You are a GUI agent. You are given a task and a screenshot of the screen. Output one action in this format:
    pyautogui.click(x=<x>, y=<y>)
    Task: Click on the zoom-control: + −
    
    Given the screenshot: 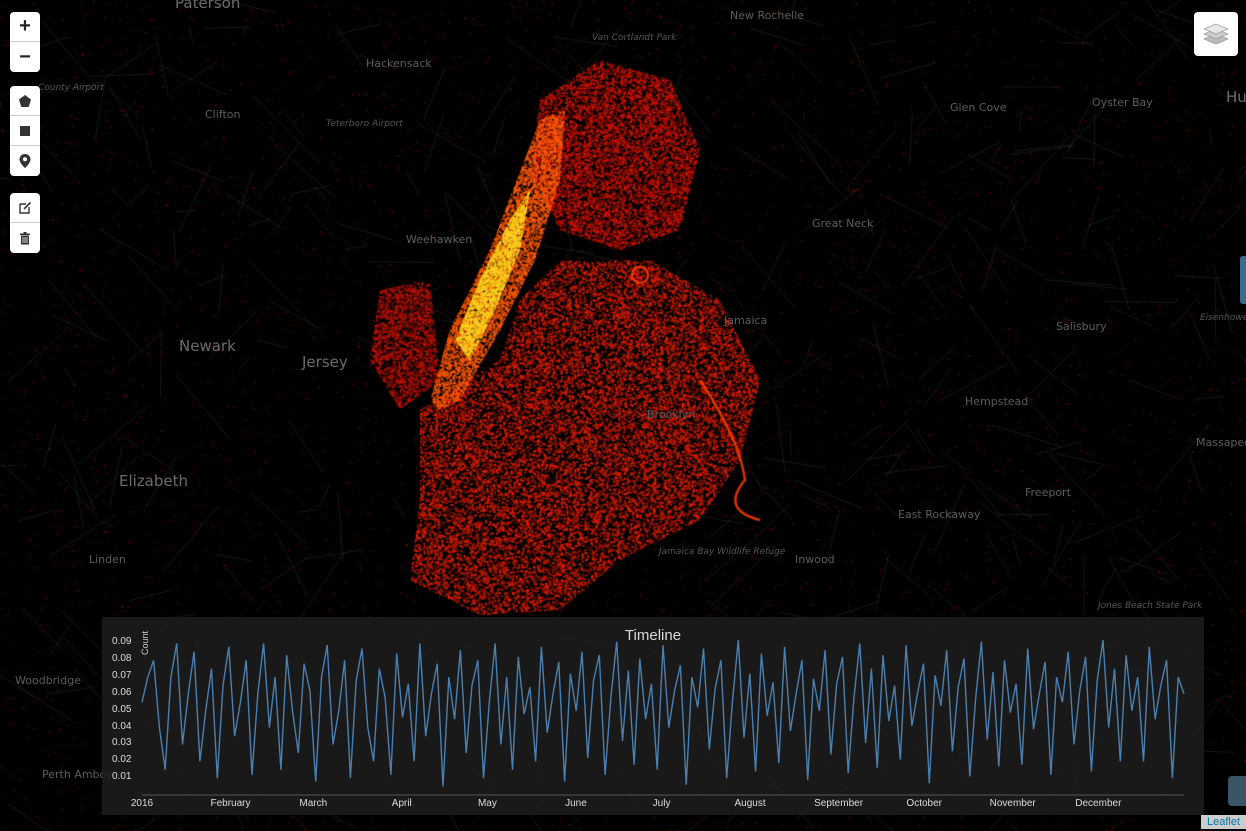 What is the action you would take?
    pyautogui.click(x=25, y=42)
    